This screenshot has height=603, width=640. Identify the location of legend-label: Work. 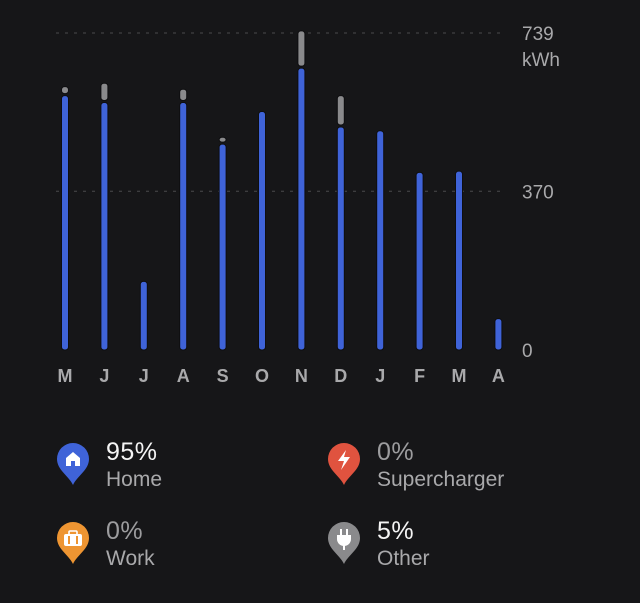
(130, 558).